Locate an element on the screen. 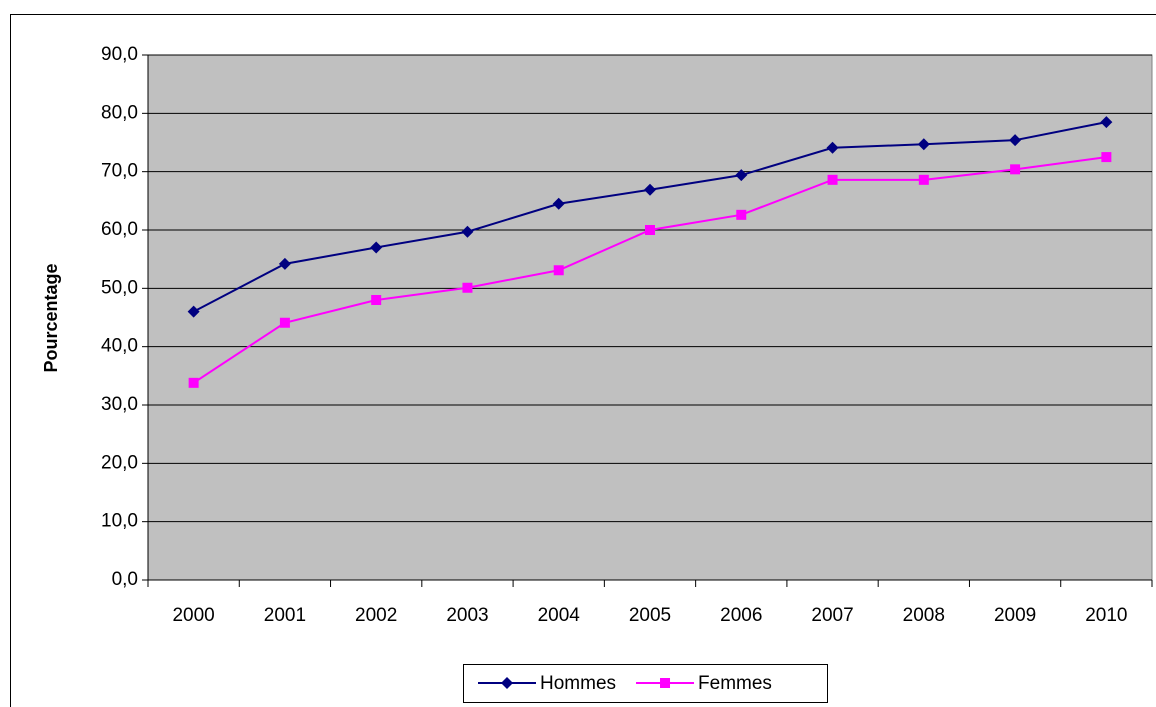 The width and height of the screenshot is (1156, 707). x-tick-label: 2003 is located at coordinates (467, 615).